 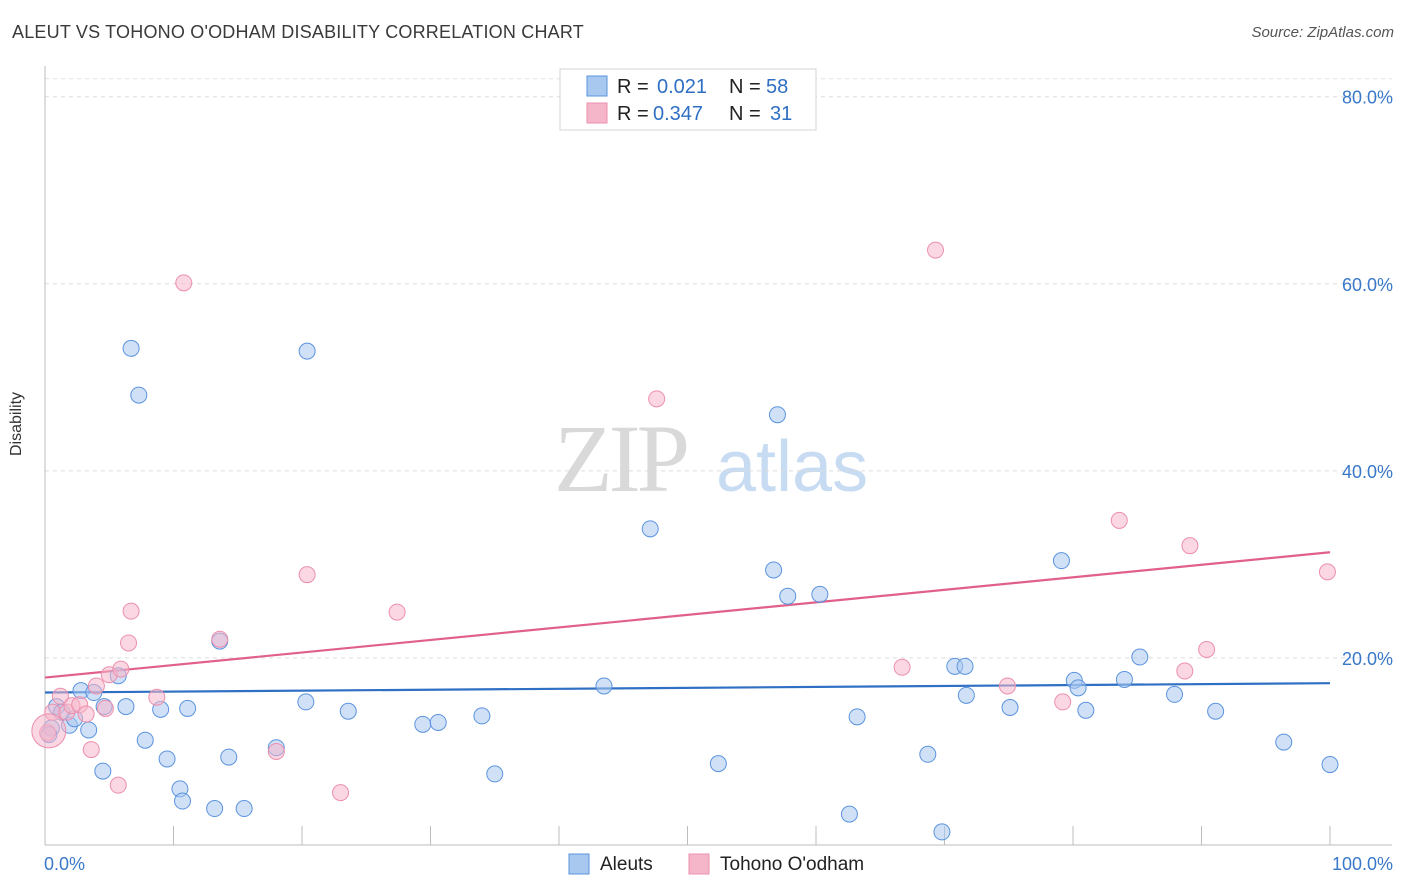 What do you see at coordinates (1367, 98) in the screenshot?
I see `y-tick-label: 80.0%` at bounding box center [1367, 98].